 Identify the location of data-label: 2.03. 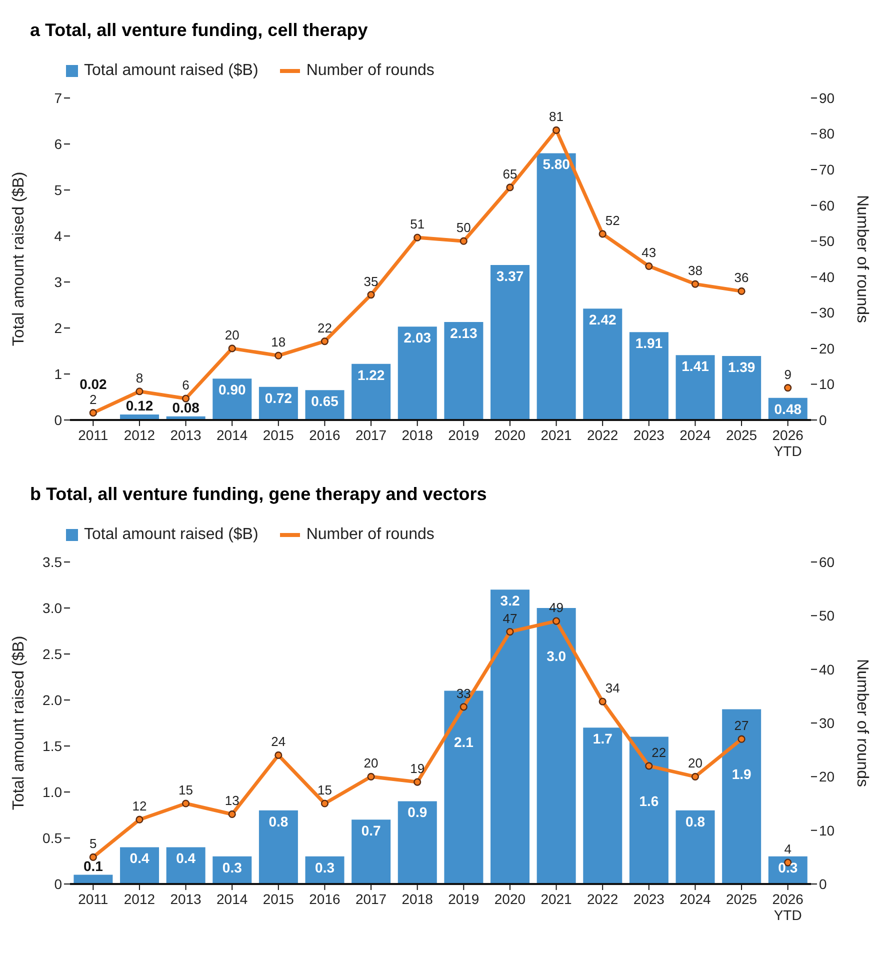
(418, 338).